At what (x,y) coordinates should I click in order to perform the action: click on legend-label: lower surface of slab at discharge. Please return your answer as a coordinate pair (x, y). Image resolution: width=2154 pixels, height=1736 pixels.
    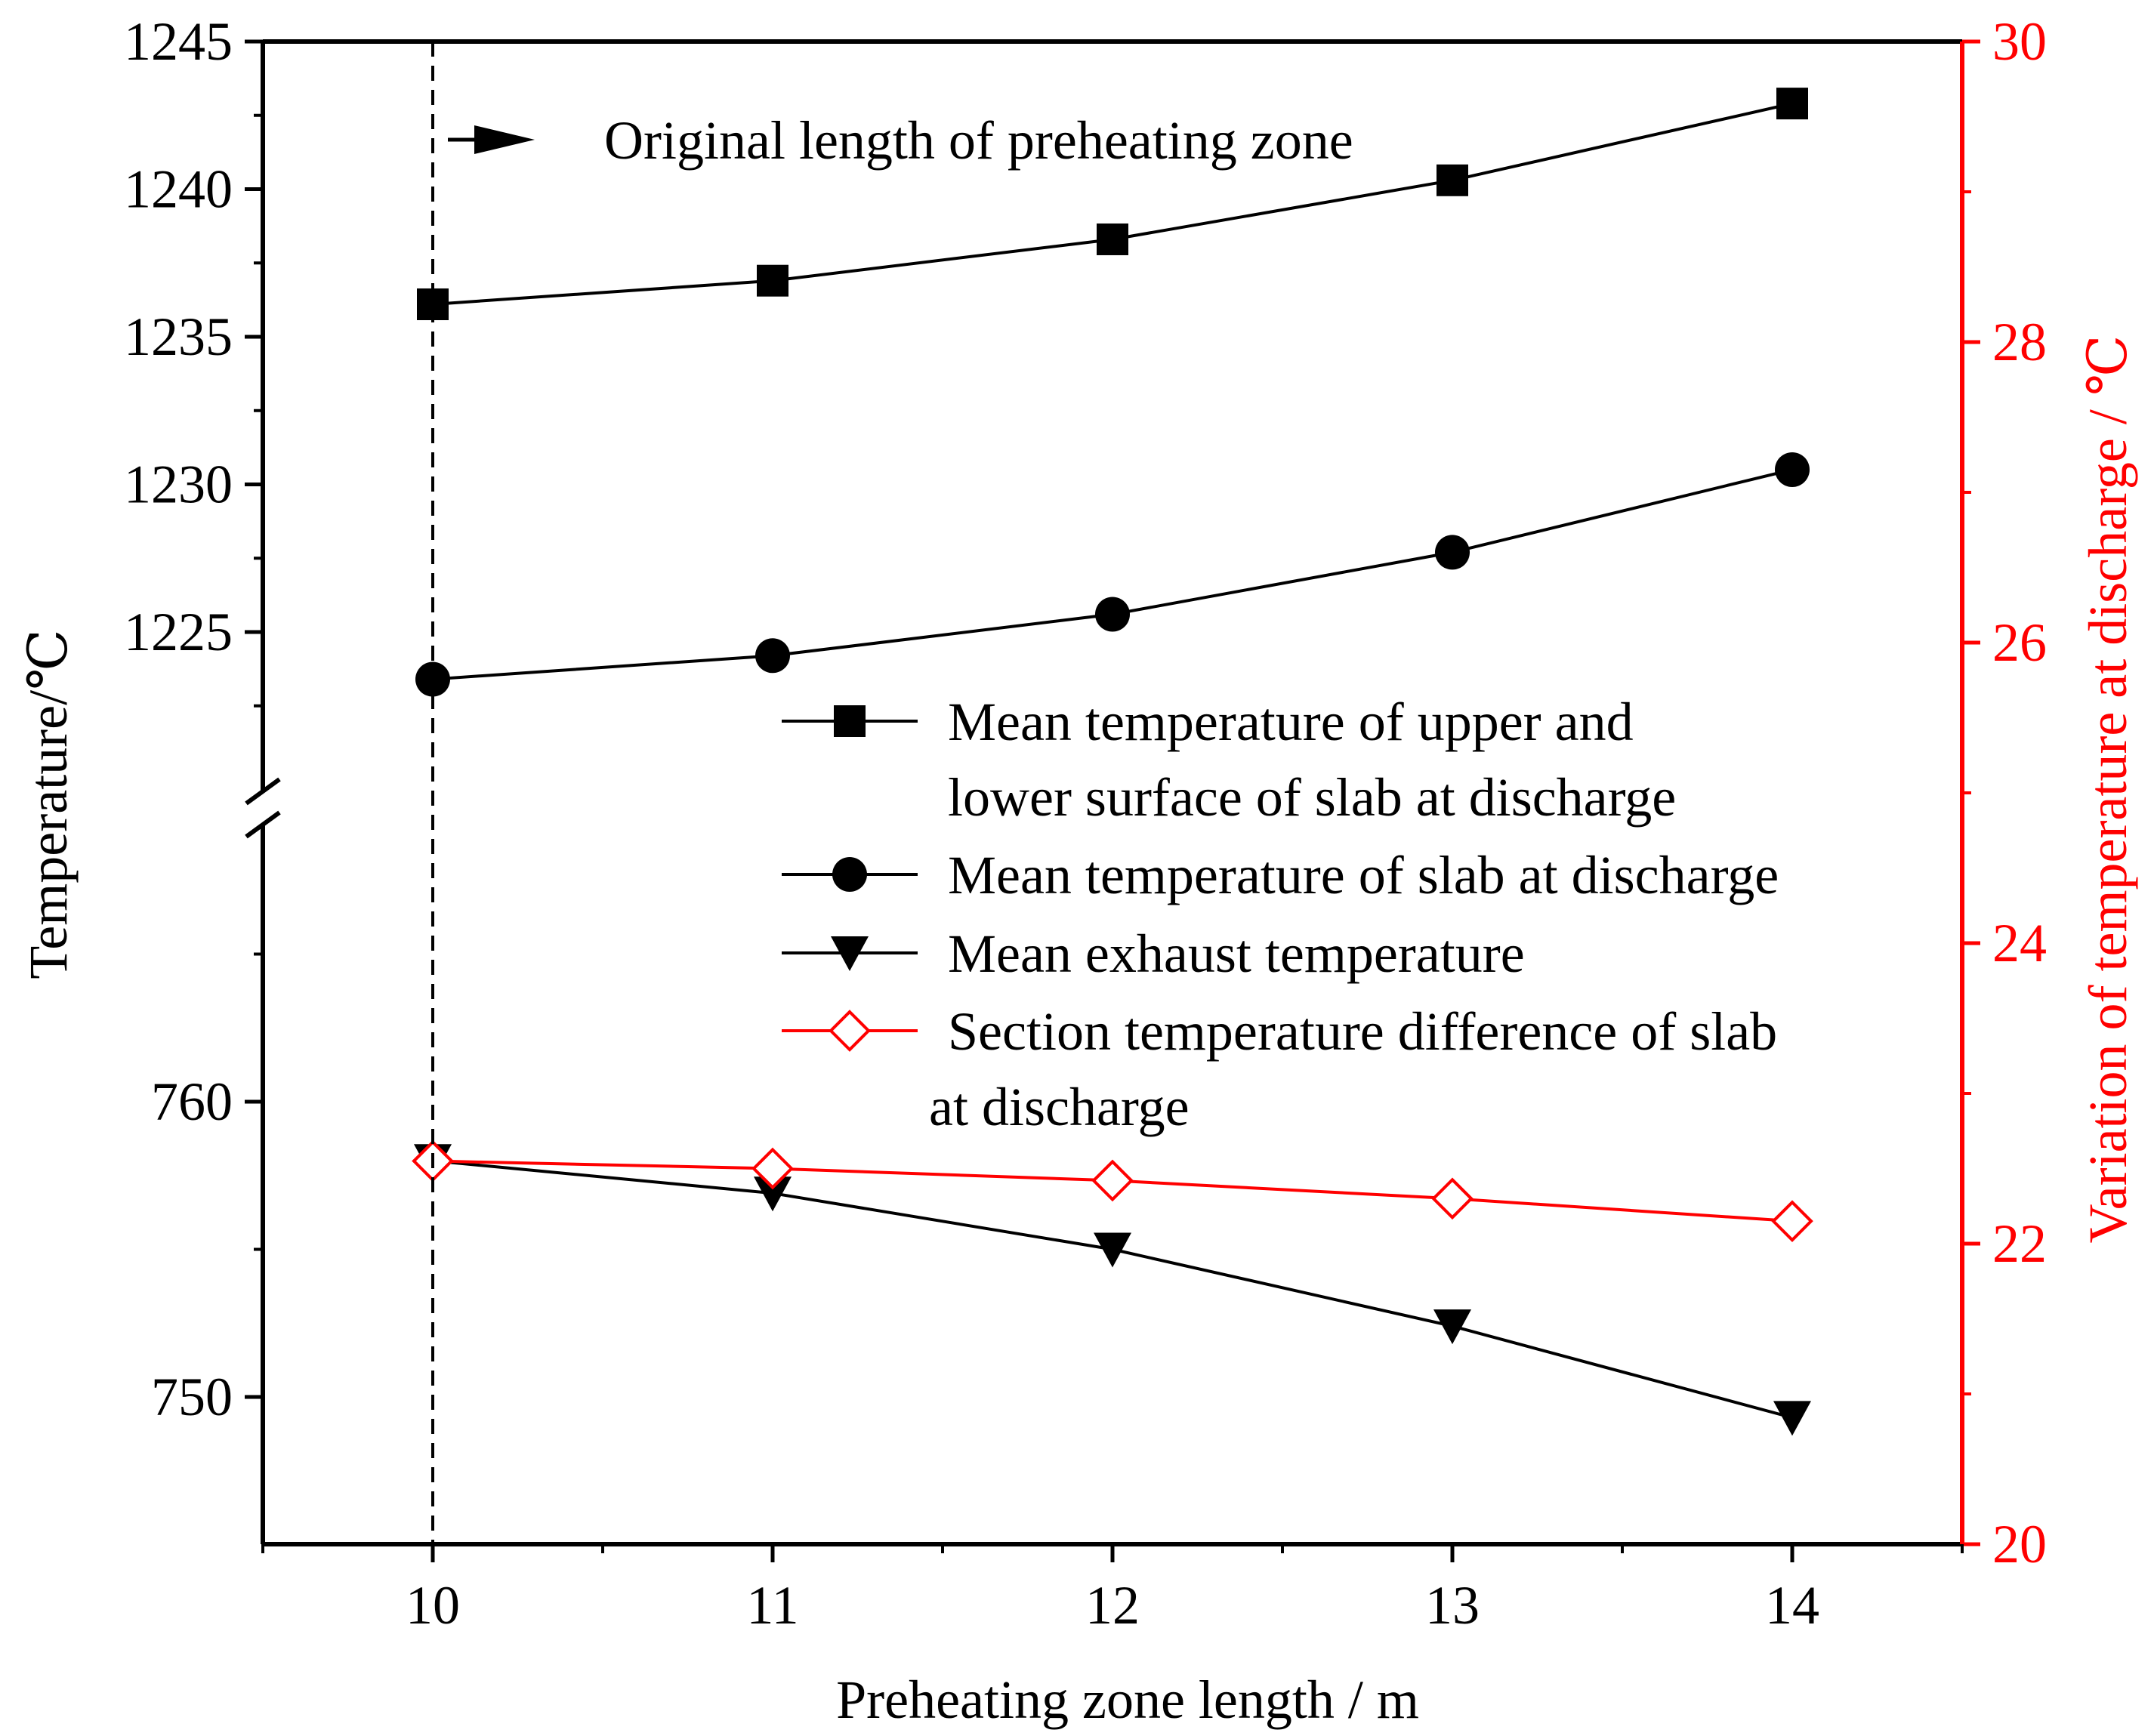
    Looking at the image, I should click on (1312, 797).